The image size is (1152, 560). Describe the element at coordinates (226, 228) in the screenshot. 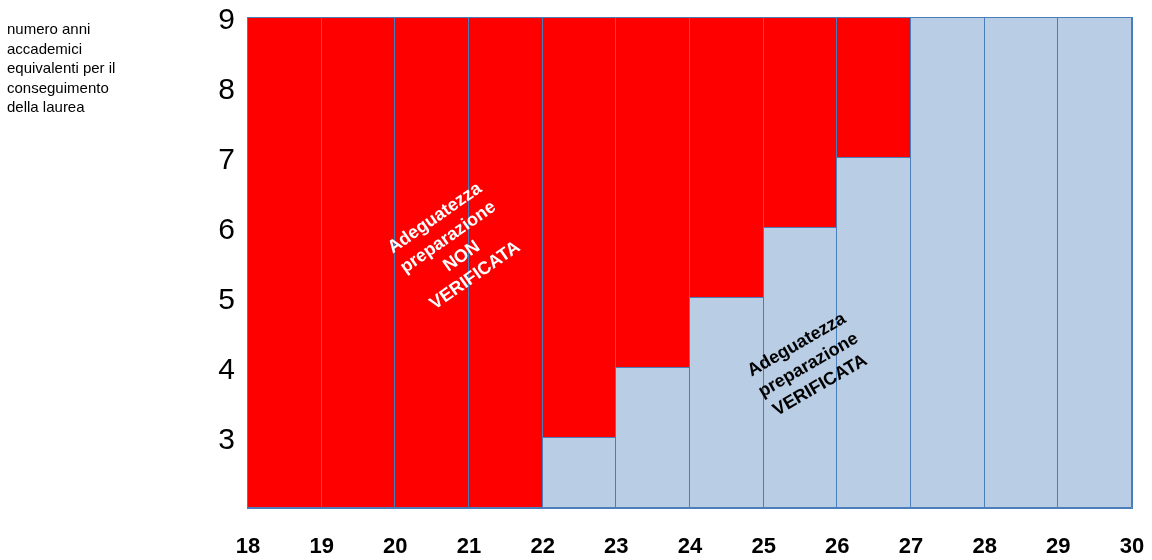

I see `y-tick-label: 6` at that location.